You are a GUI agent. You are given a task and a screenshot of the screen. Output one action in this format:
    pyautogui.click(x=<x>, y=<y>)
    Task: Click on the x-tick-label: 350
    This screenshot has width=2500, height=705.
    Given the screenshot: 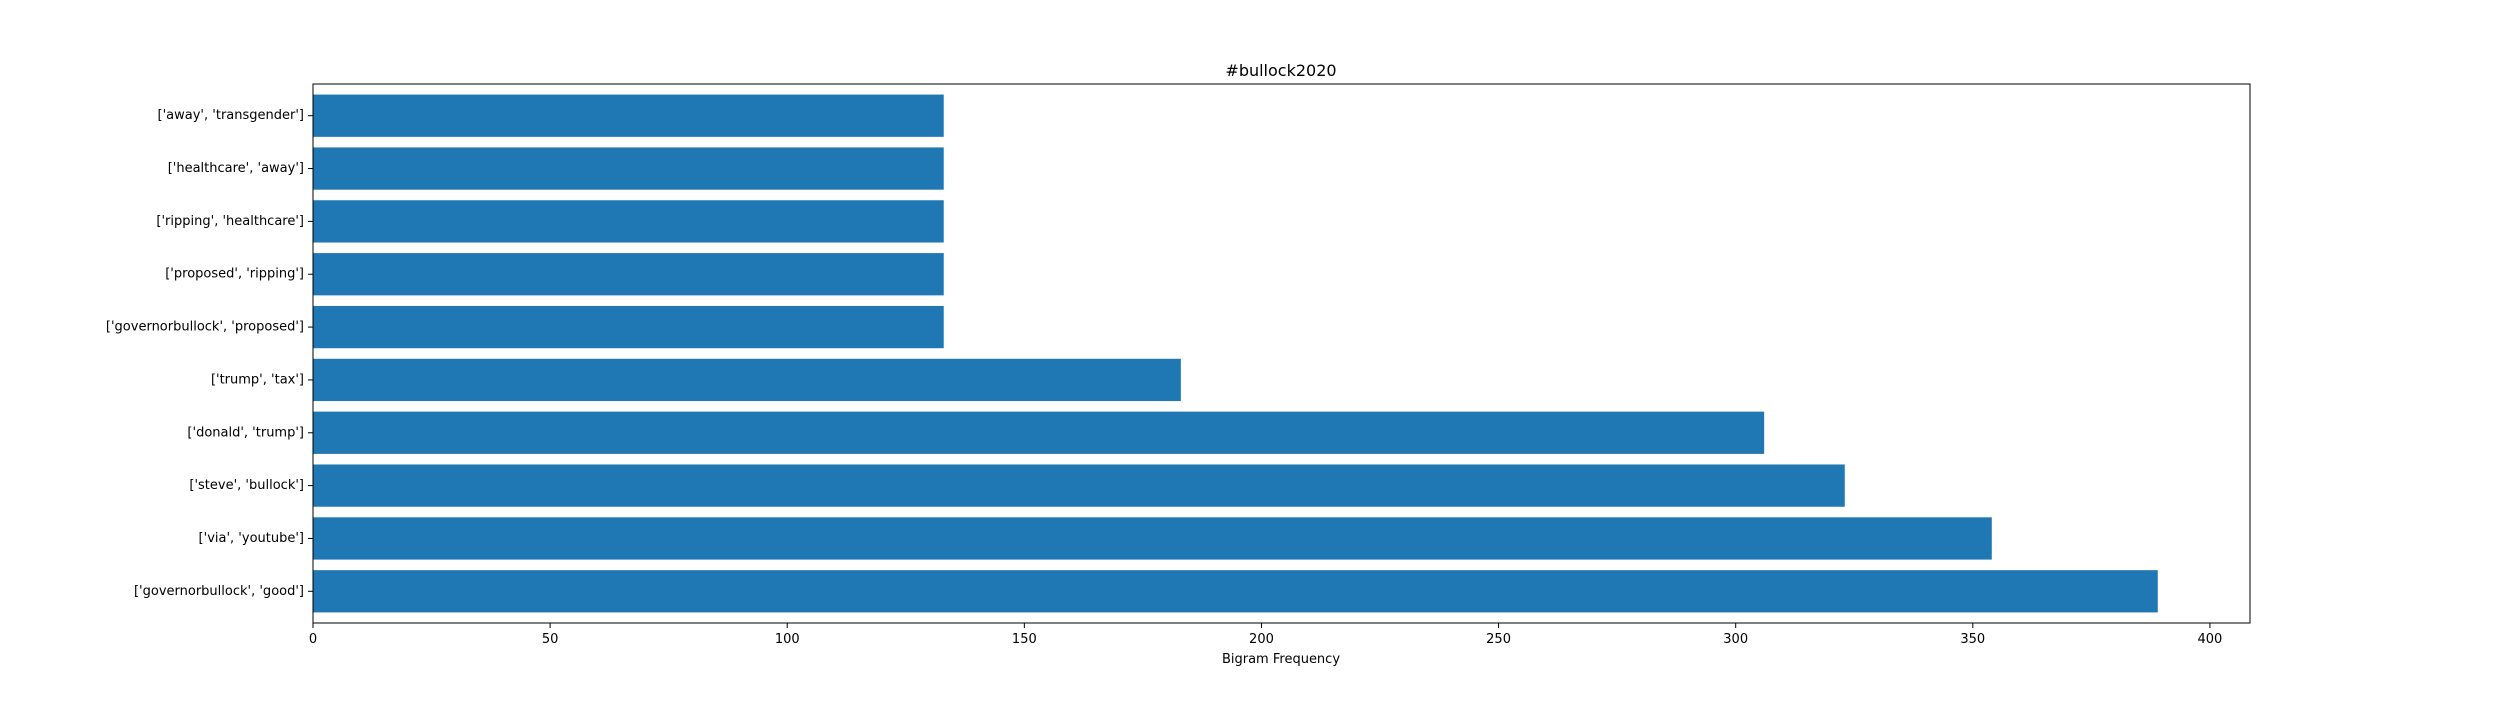 What is the action you would take?
    pyautogui.click(x=1972, y=639)
    